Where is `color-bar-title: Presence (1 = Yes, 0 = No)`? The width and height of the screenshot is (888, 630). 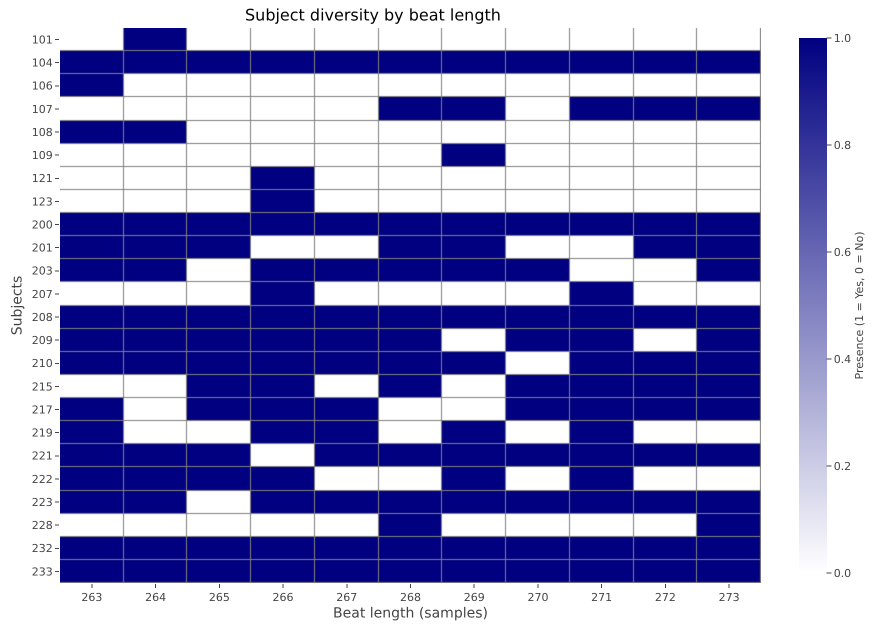
color-bar-title: Presence (1 = Yes, 0 = No) is located at coordinates (859, 306).